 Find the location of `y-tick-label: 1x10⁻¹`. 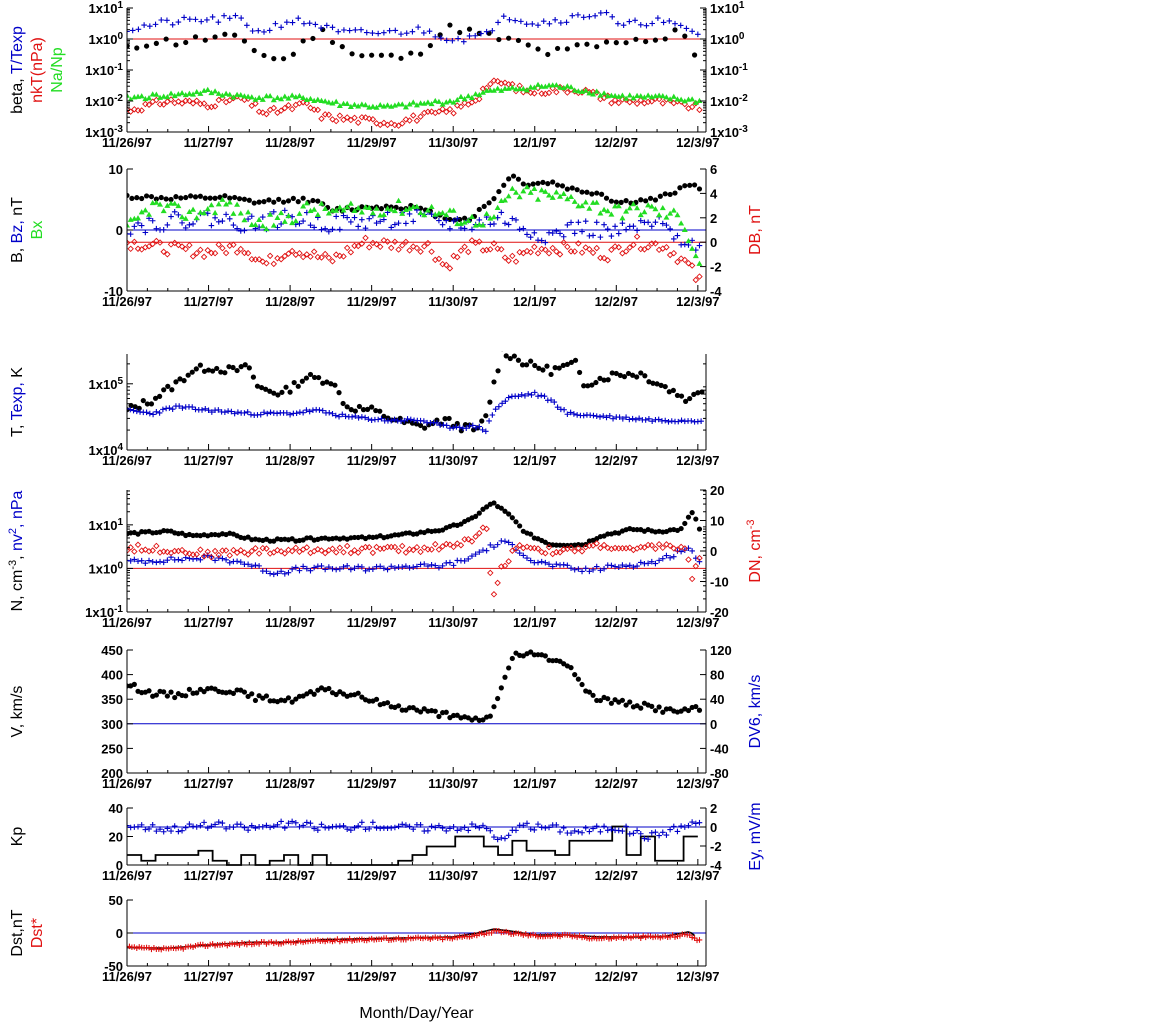

y-tick-label: 1x10⁻¹ is located at coordinates (104, 612).